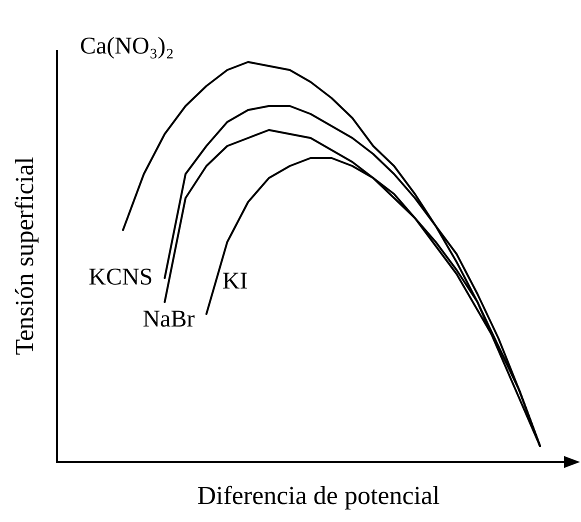  Describe the element at coordinates (120, 277) in the screenshot. I see `series-label: KCNS` at that location.